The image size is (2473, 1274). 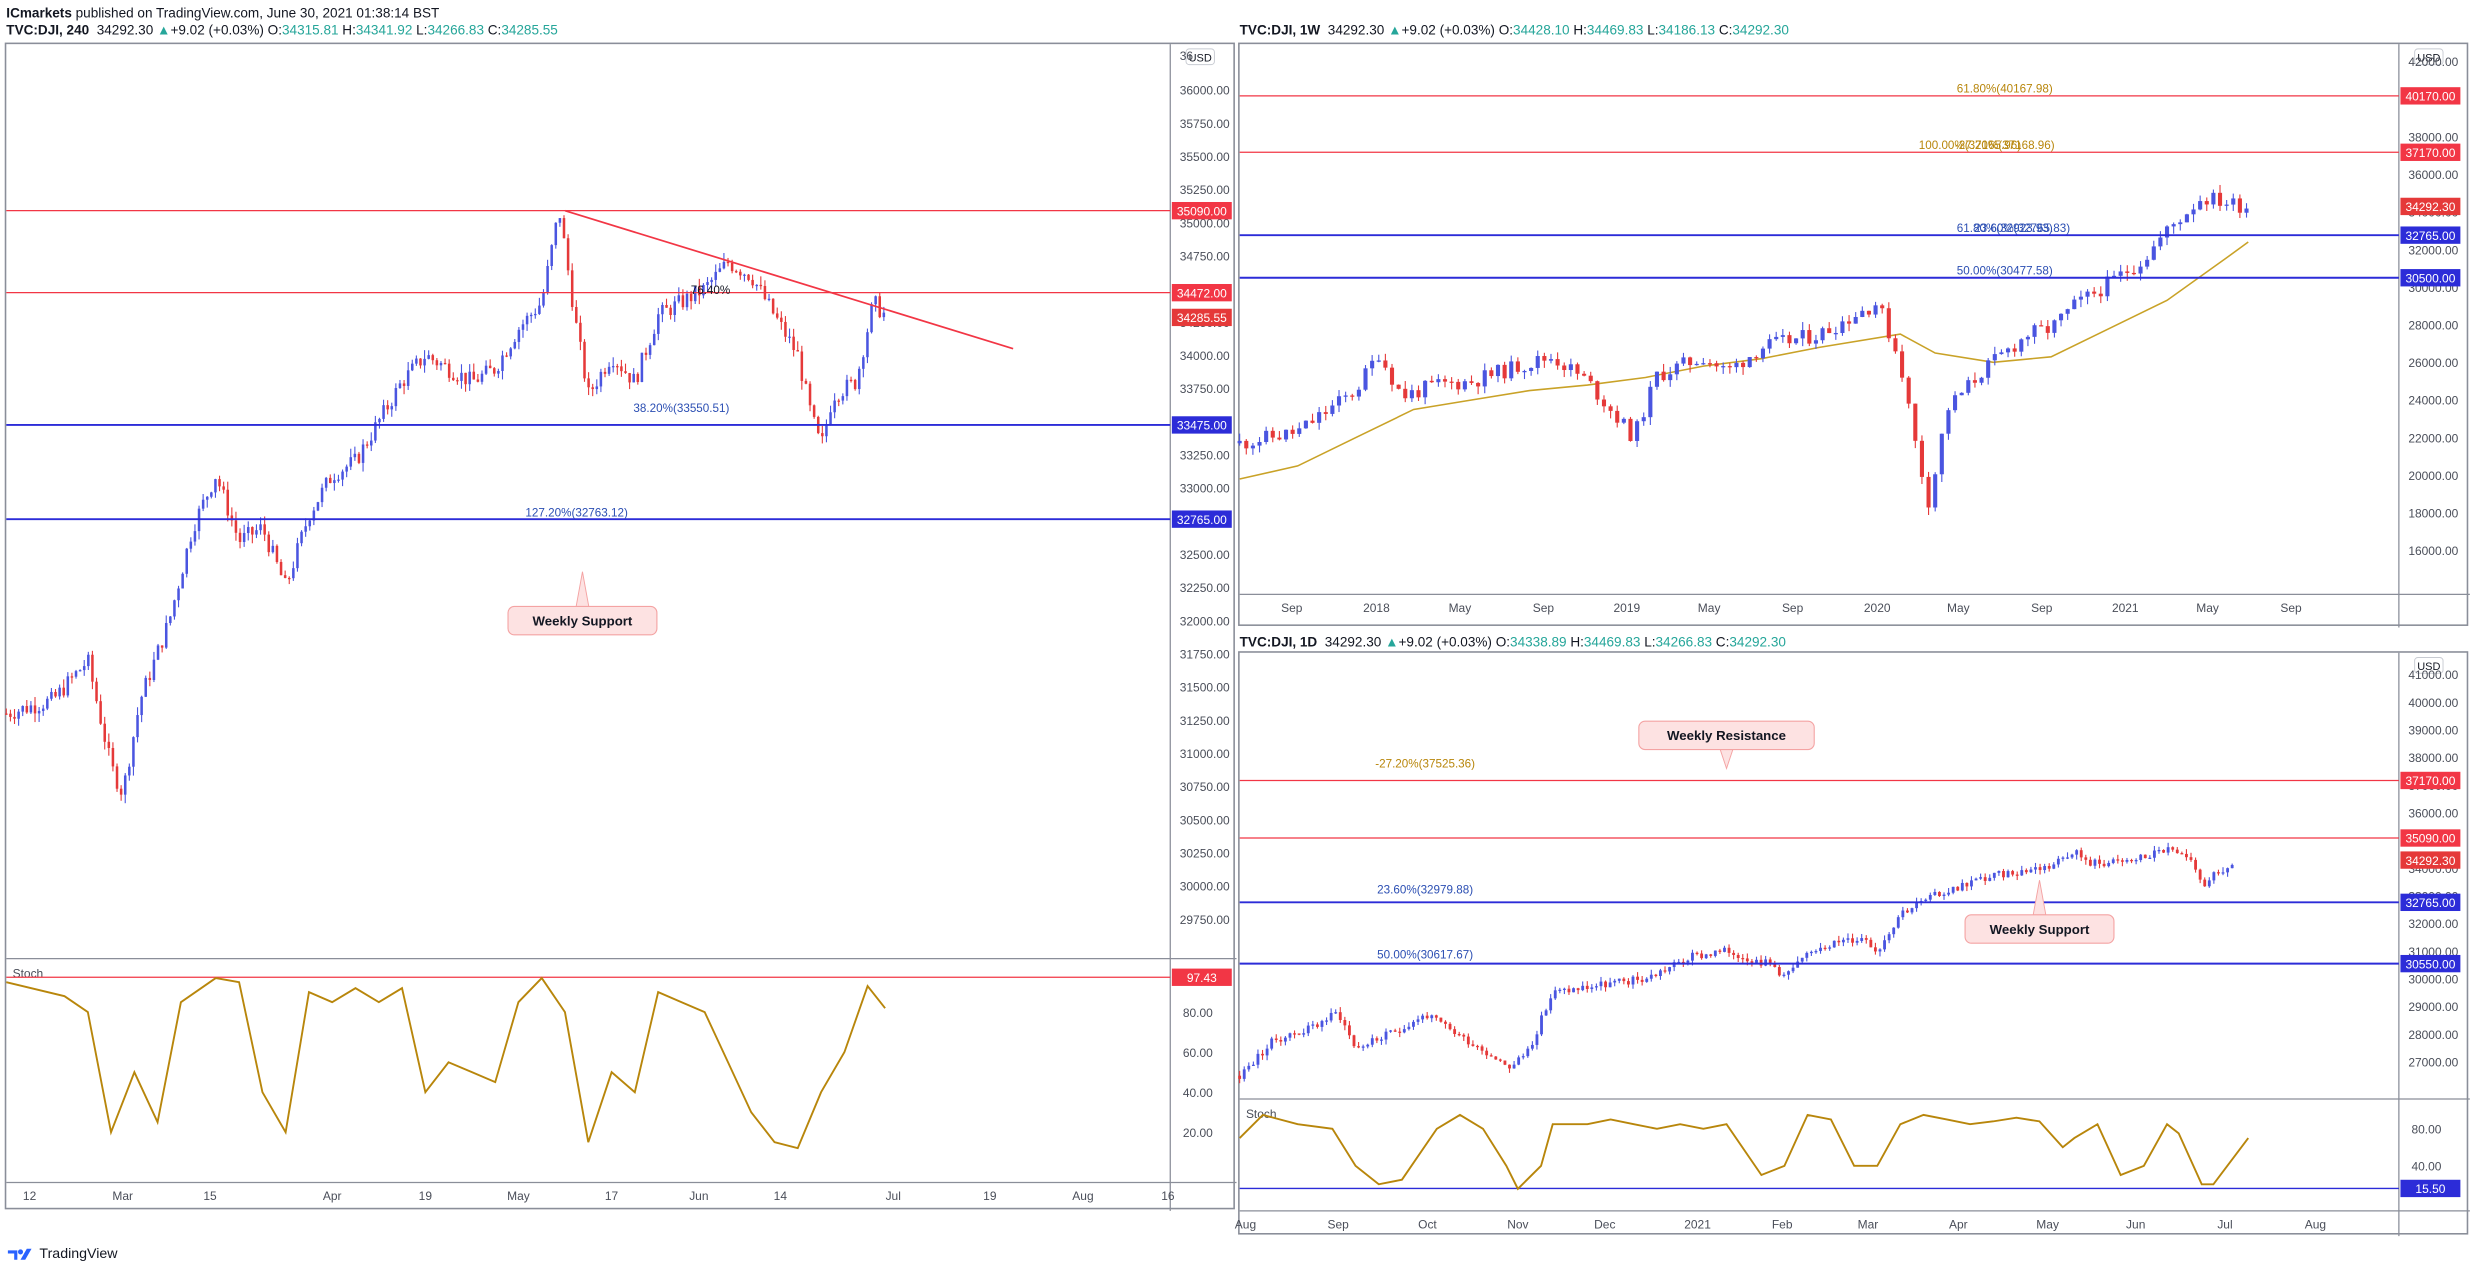 What do you see at coordinates (1187, 56) in the screenshot?
I see `price-tick-label: 36` at bounding box center [1187, 56].